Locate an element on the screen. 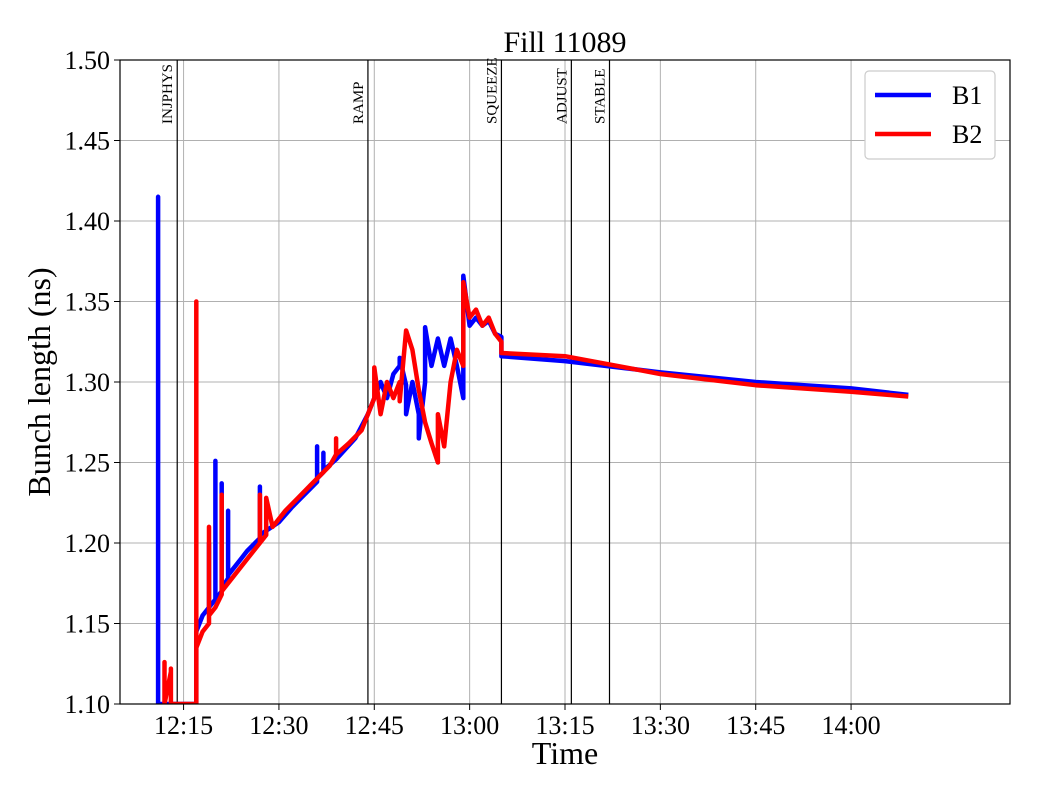  phase-label-adjust: ADJUST is located at coordinates (562, 96).